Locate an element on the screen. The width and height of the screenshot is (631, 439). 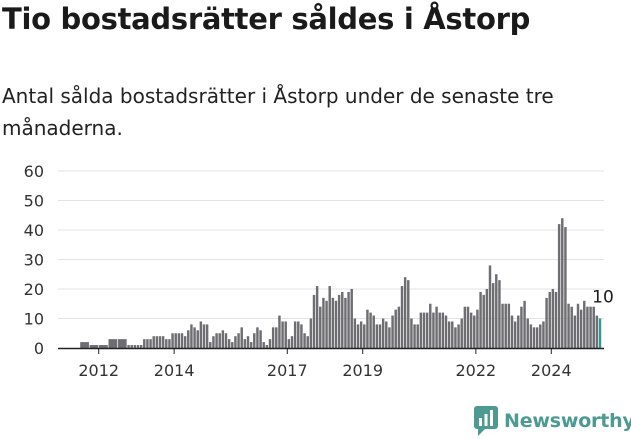
x-tick-label: 2019 is located at coordinates (362, 370).